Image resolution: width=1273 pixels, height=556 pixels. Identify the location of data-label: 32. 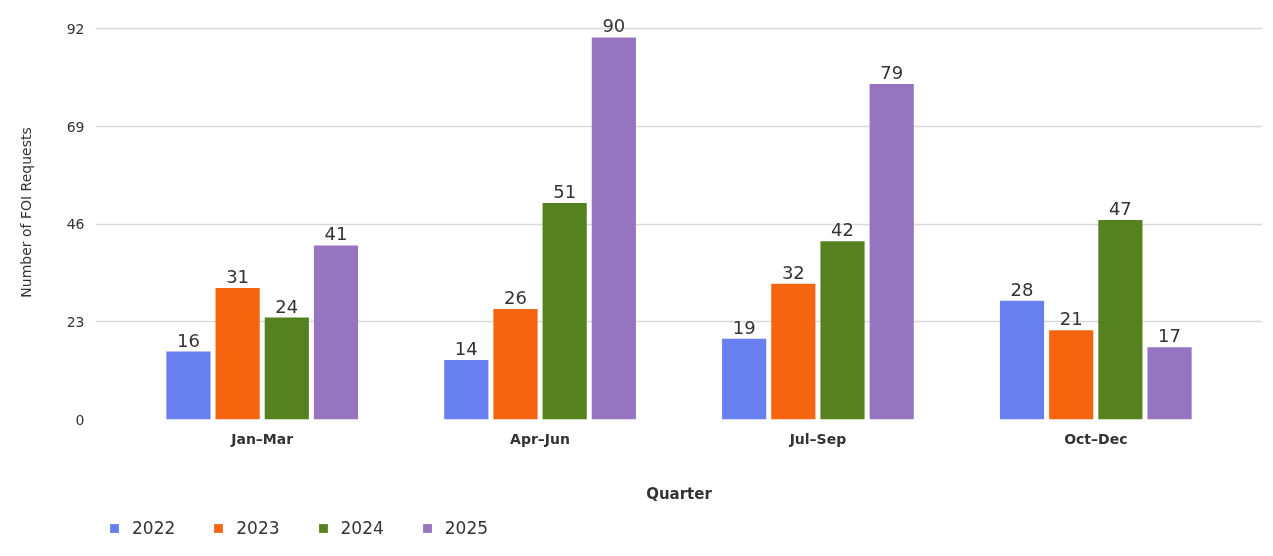
(793, 272).